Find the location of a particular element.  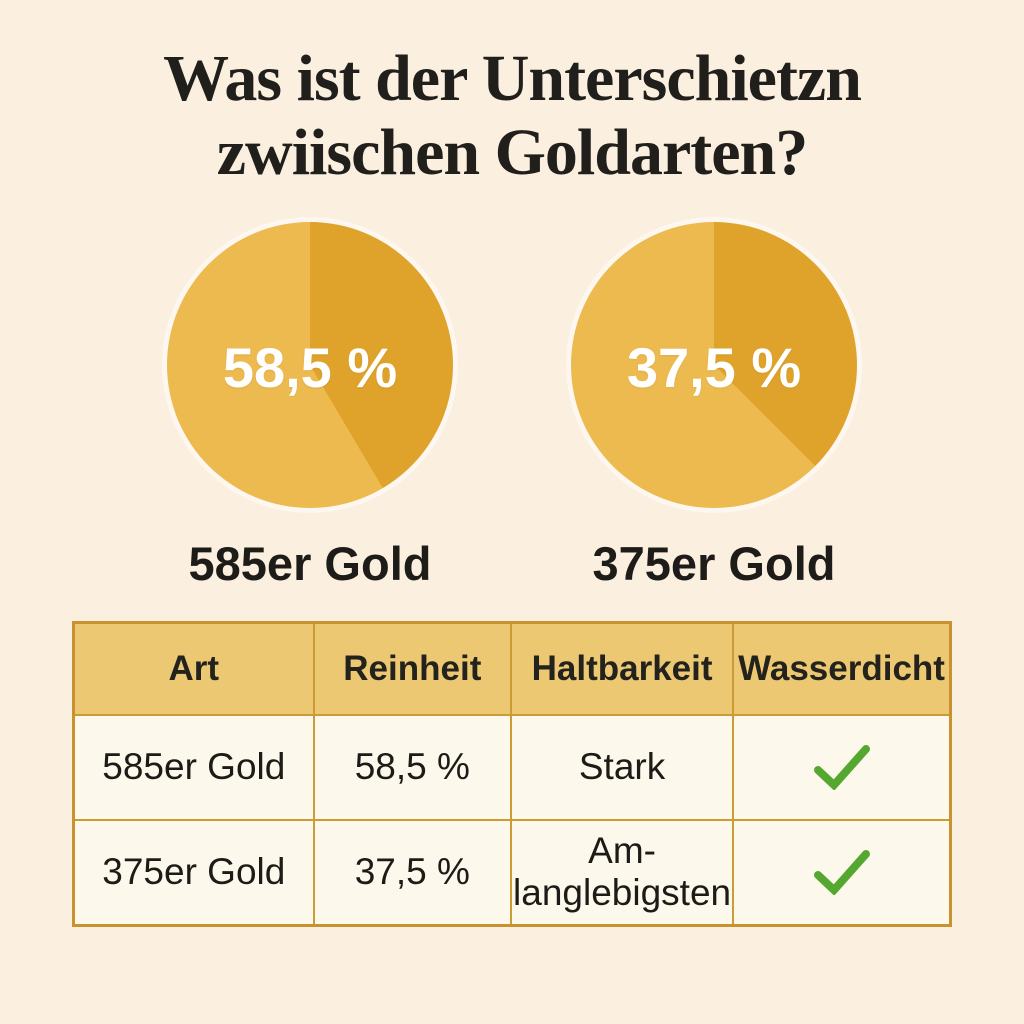

pie-chart: 37,5 % is located at coordinates (714, 364).